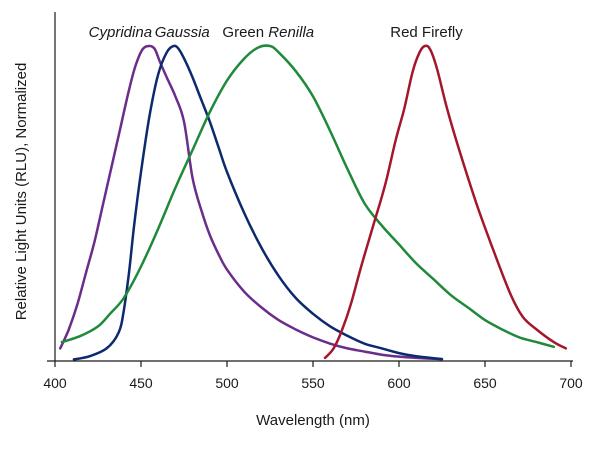  I want to click on series-label-part: Cypridina, so click(120, 32).